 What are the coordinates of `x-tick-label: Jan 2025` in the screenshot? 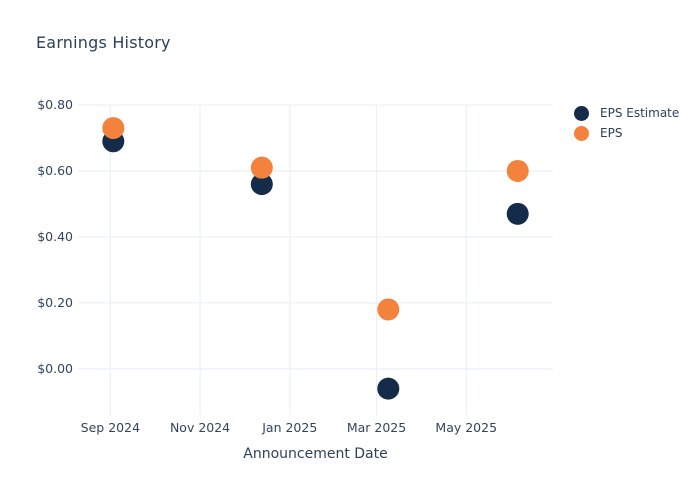 It's located at (289, 427).